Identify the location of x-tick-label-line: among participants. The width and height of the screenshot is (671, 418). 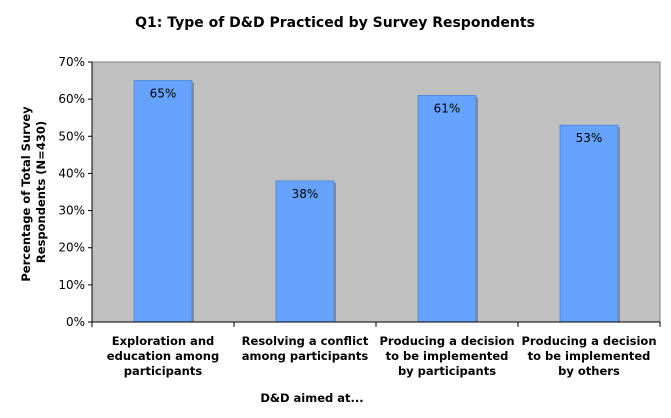
(305, 356).